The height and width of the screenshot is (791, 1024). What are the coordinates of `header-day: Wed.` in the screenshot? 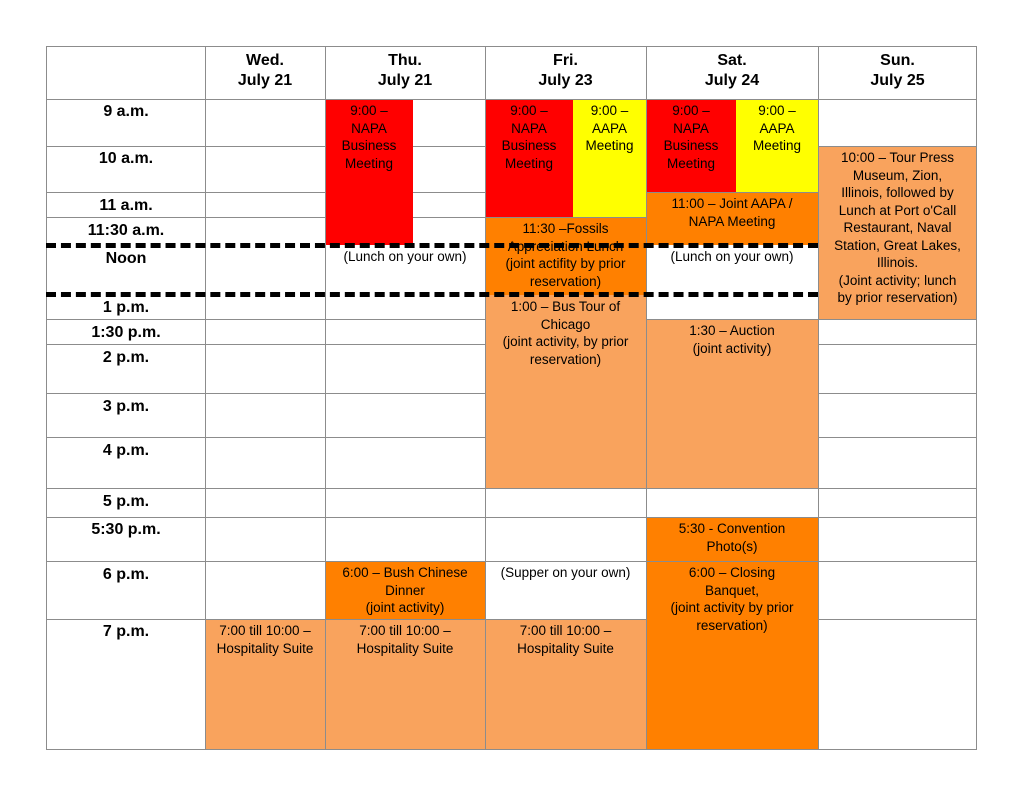 It's located at (265, 60).